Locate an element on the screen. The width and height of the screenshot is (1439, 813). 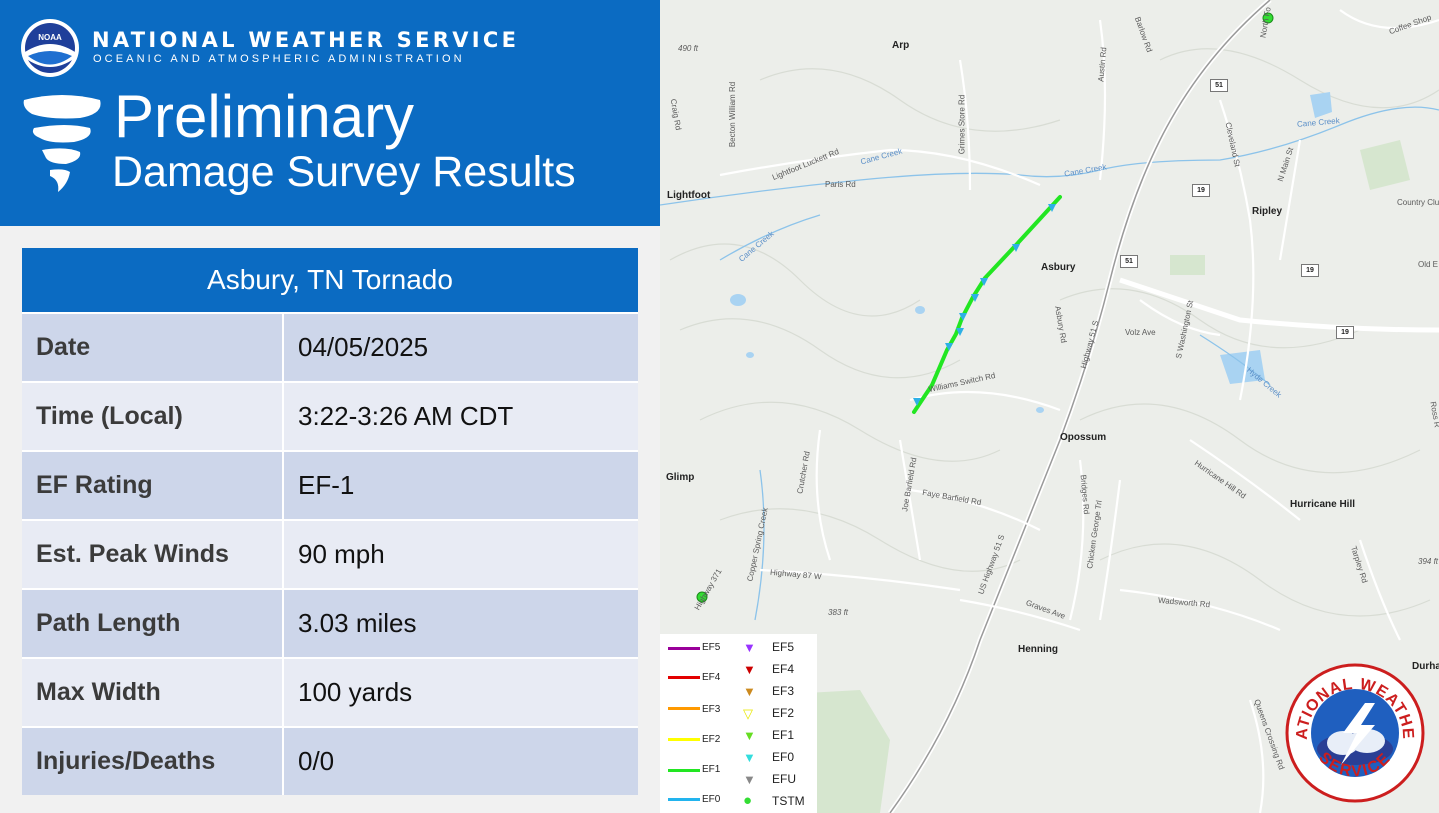
map-label: Volz Ave is located at coordinates (1140, 332).